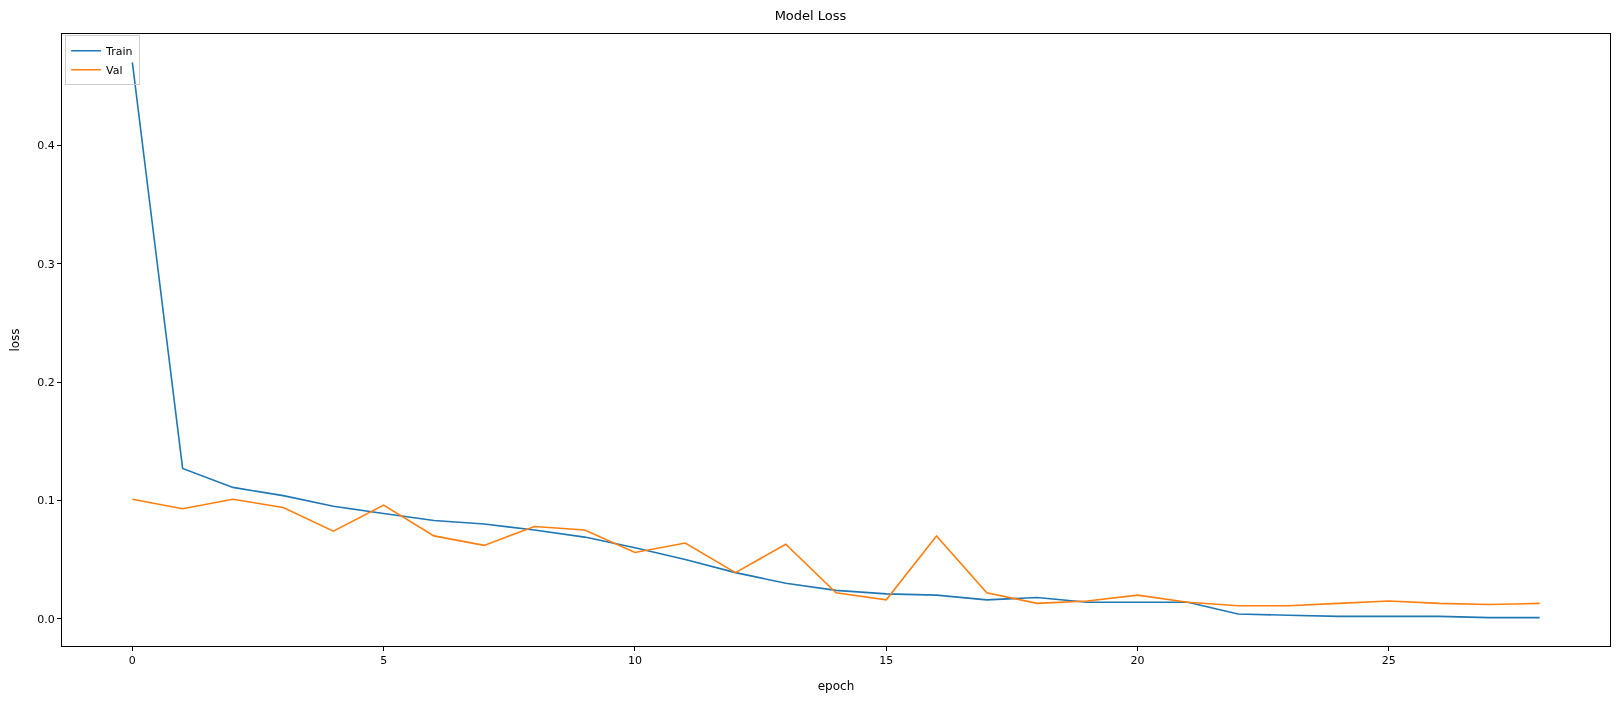 The image size is (1621, 701). Describe the element at coordinates (119, 52) in the screenshot. I see `legend-label: Train` at that location.